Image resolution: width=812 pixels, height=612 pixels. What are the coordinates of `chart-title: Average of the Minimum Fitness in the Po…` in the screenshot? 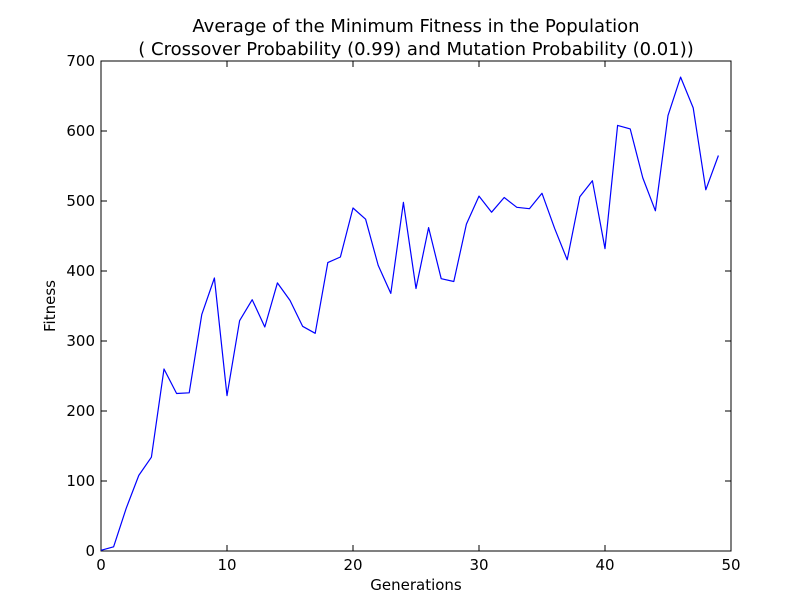 It's located at (415, 26).